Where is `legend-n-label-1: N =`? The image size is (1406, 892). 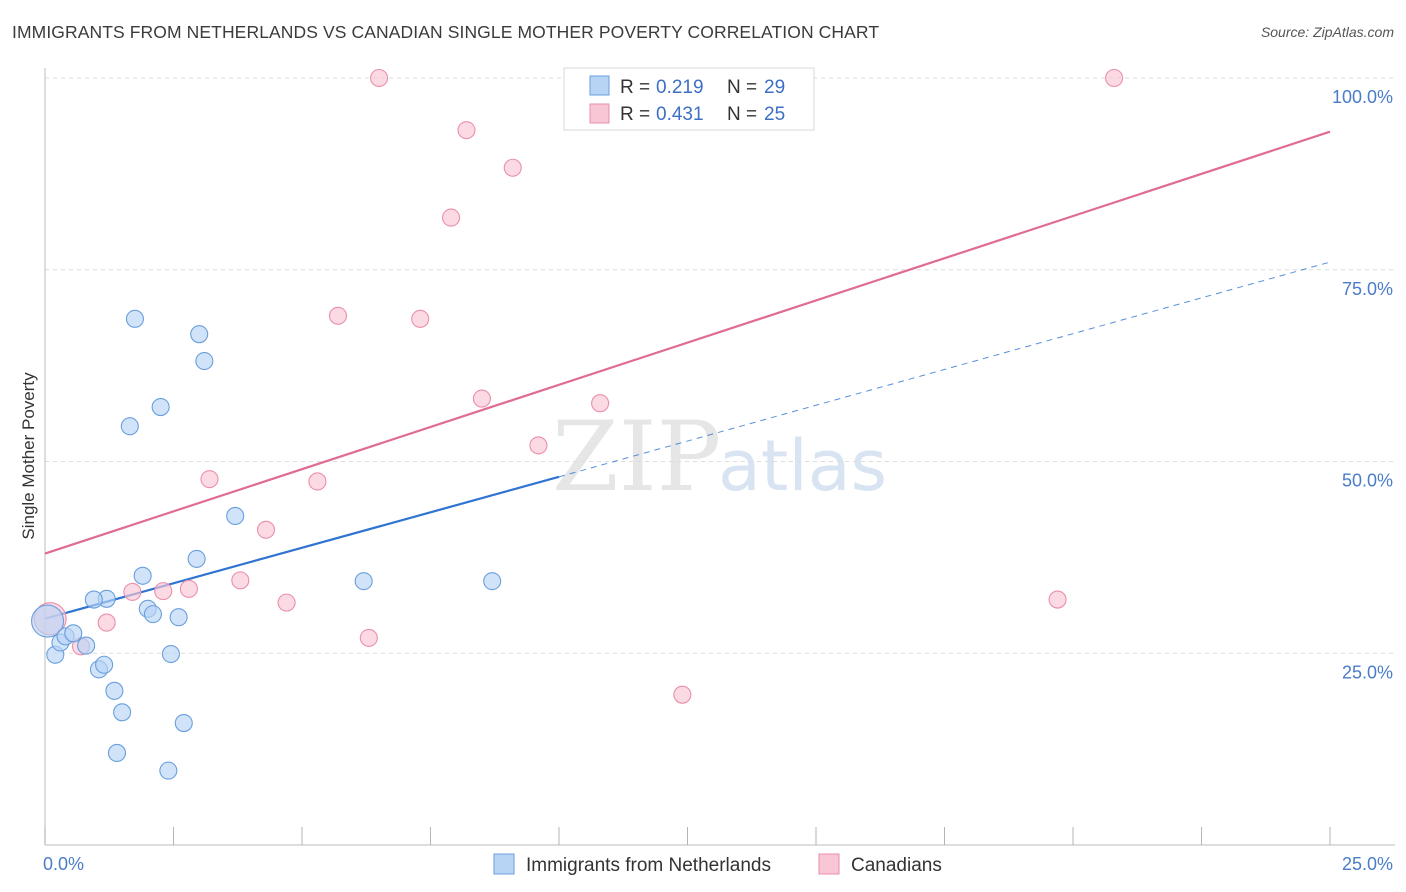
legend-n-label-1: N = is located at coordinates (742, 87).